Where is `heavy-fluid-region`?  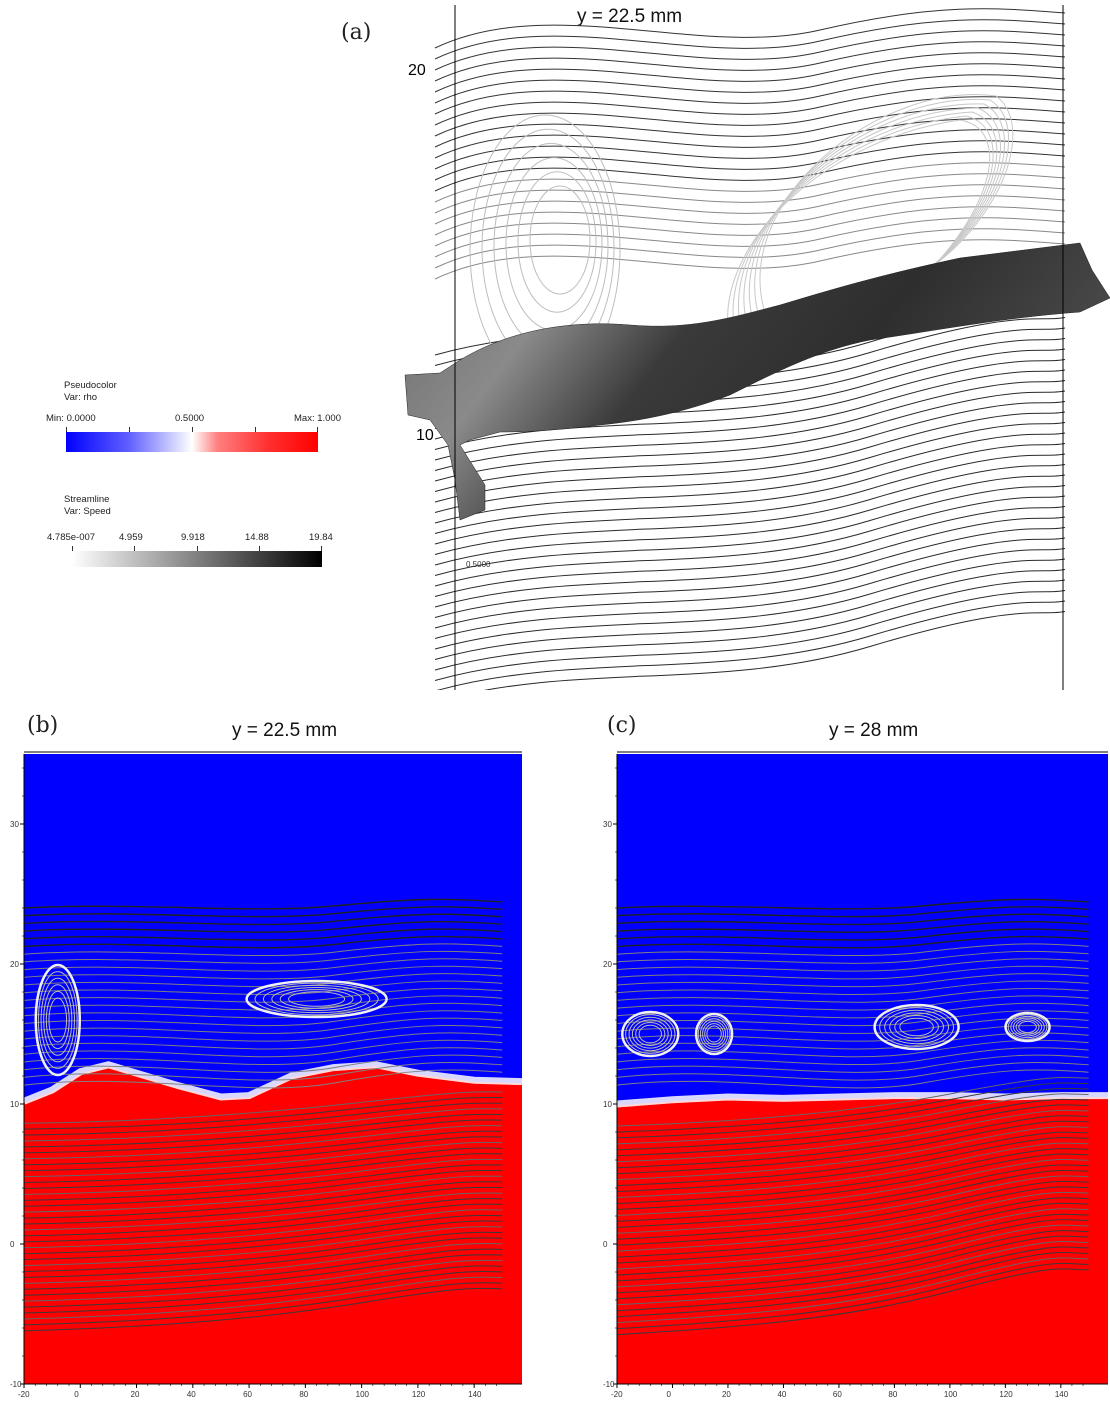
heavy-fluid-region is located at coordinates (862, 1239).